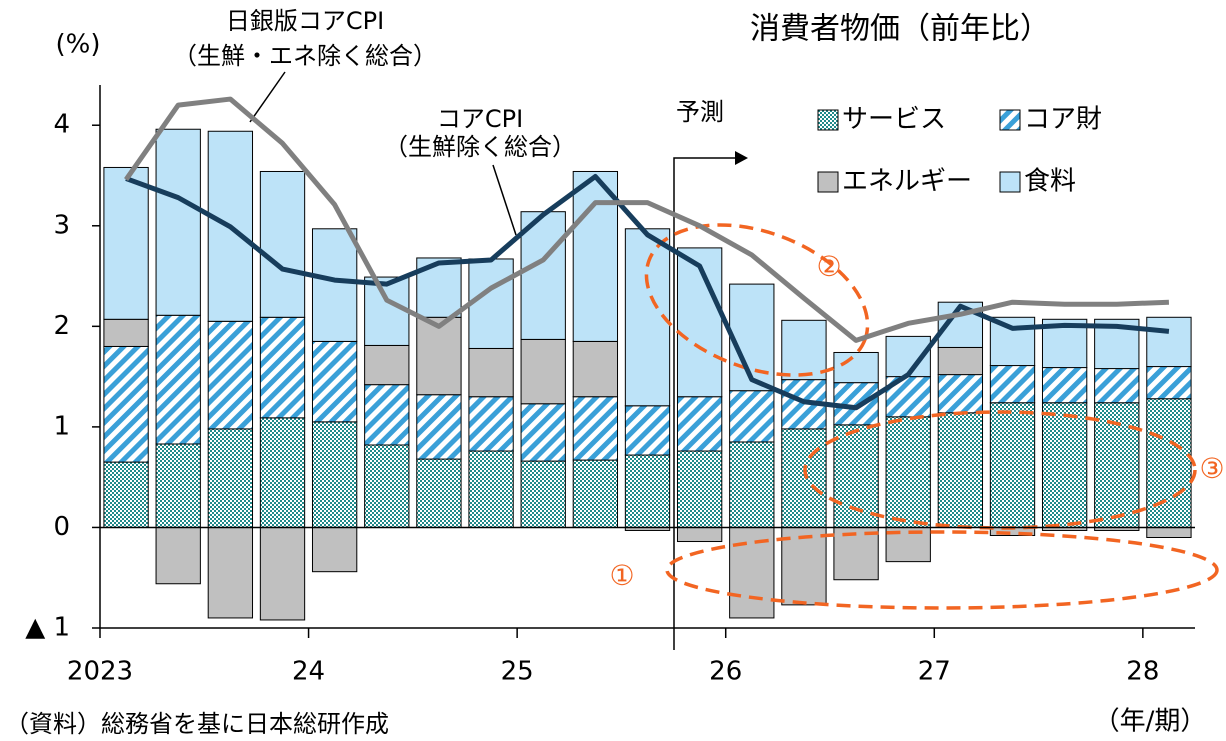 This screenshot has height=741, width=1226. I want to click on line-label: （生鮮除く総合）, so click(480, 147).